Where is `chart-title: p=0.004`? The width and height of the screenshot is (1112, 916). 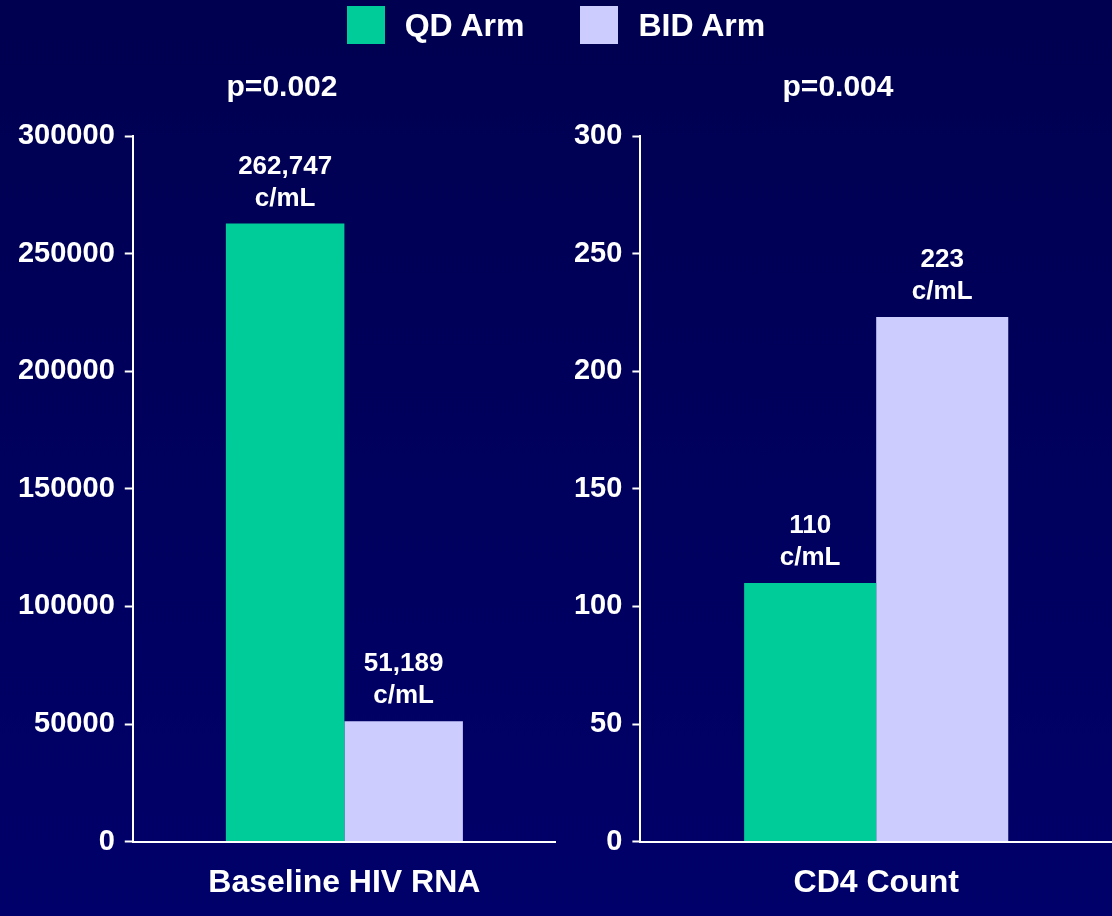
chart-title: p=0.004 is located at coordinates (838, 86).